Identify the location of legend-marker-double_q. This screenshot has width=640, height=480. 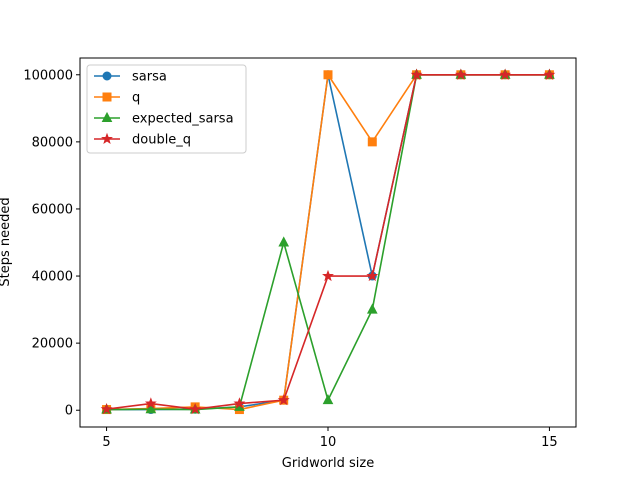
(107, 138).